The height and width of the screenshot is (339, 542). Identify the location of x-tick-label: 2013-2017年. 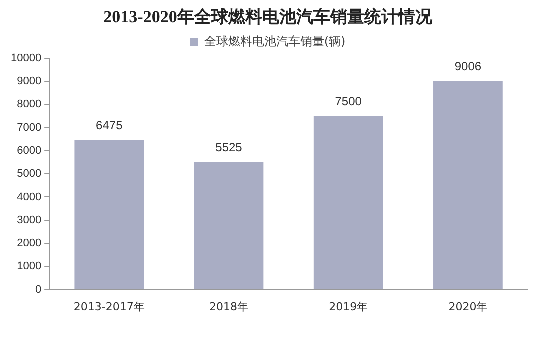
(109, 307).